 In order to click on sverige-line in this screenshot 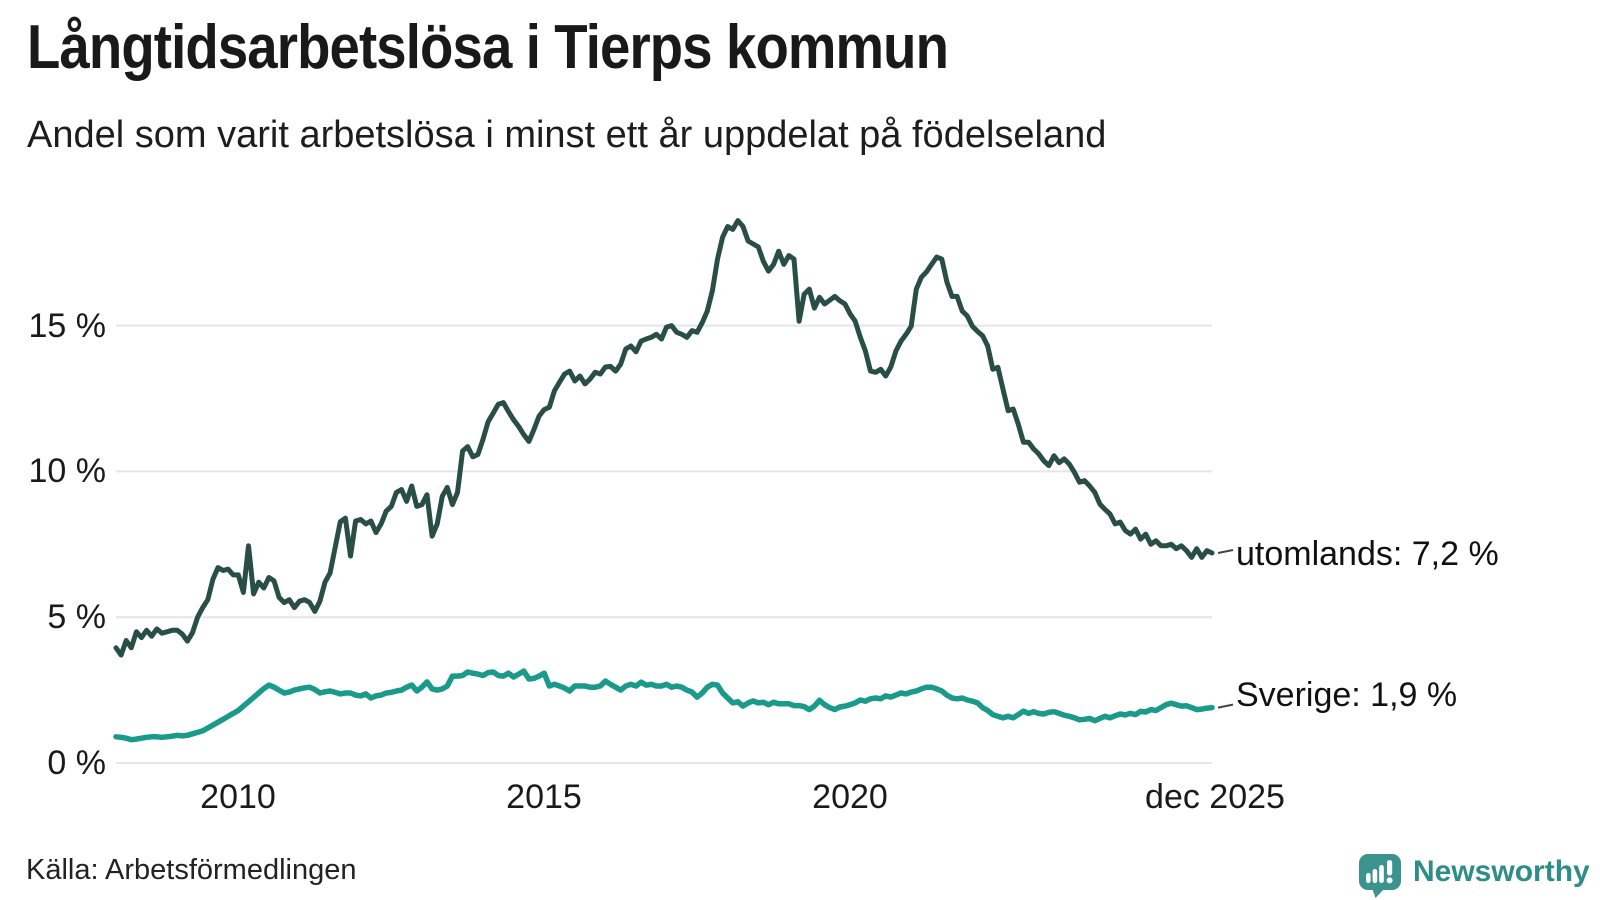, I will do `click(664, 705)`.